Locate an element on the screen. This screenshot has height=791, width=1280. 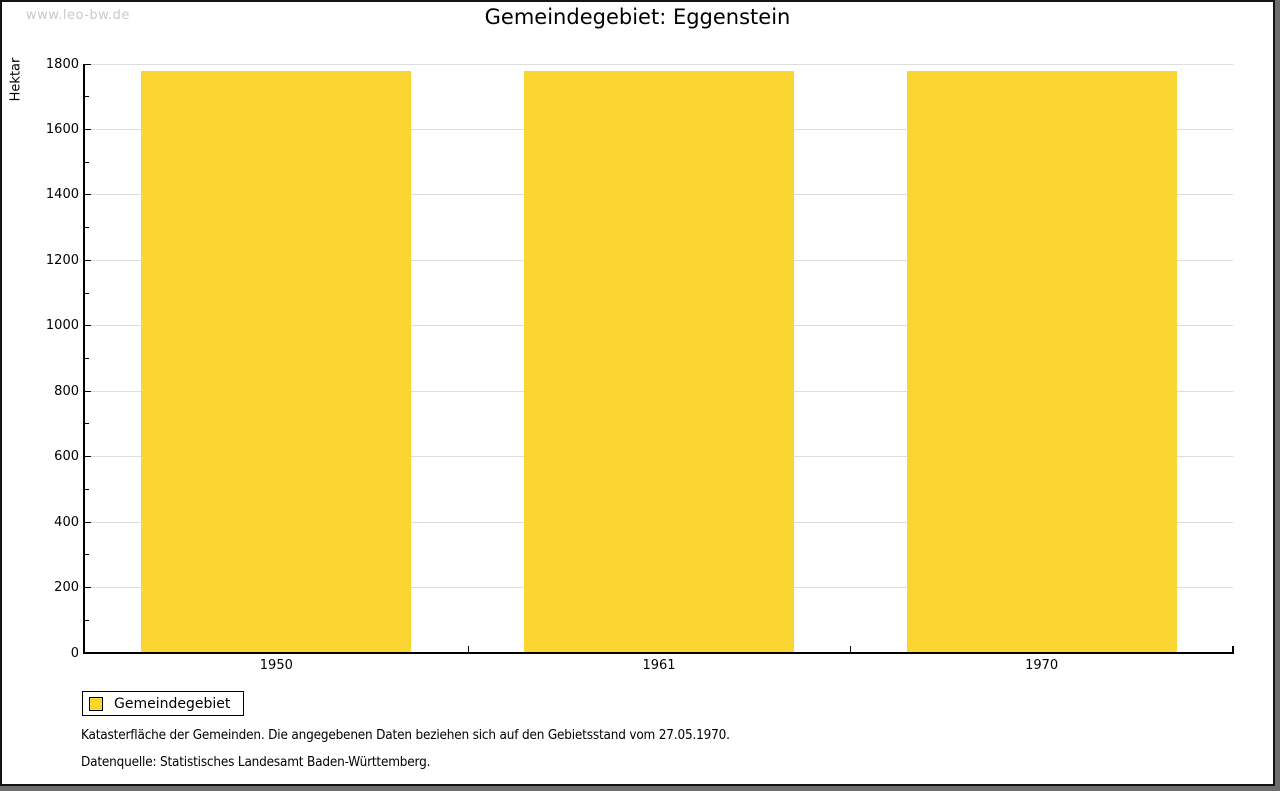
y-tick-label: 1800 is located at coordinates (62, 64).